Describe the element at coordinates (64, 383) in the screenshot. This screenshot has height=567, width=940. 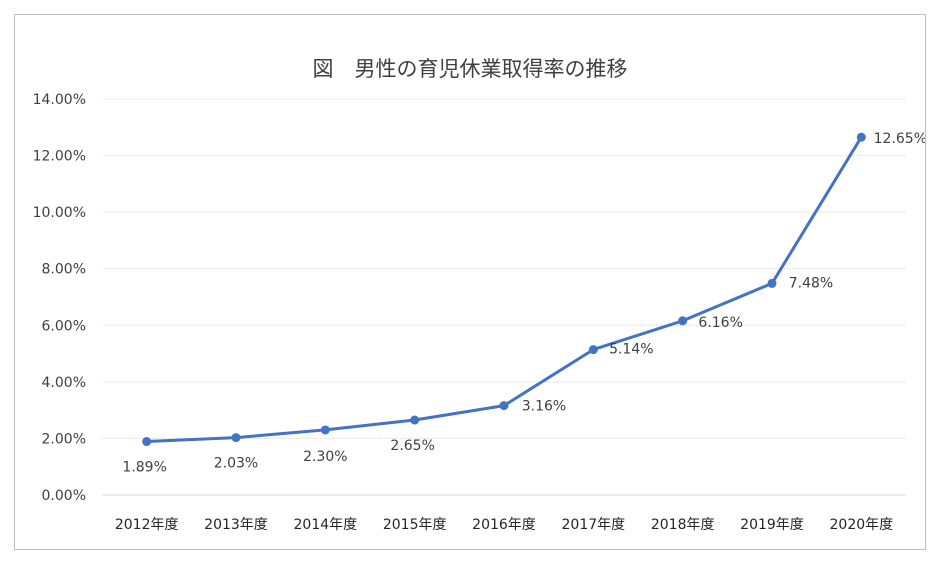
I see `y-tick-label: 4.00%` at that location.